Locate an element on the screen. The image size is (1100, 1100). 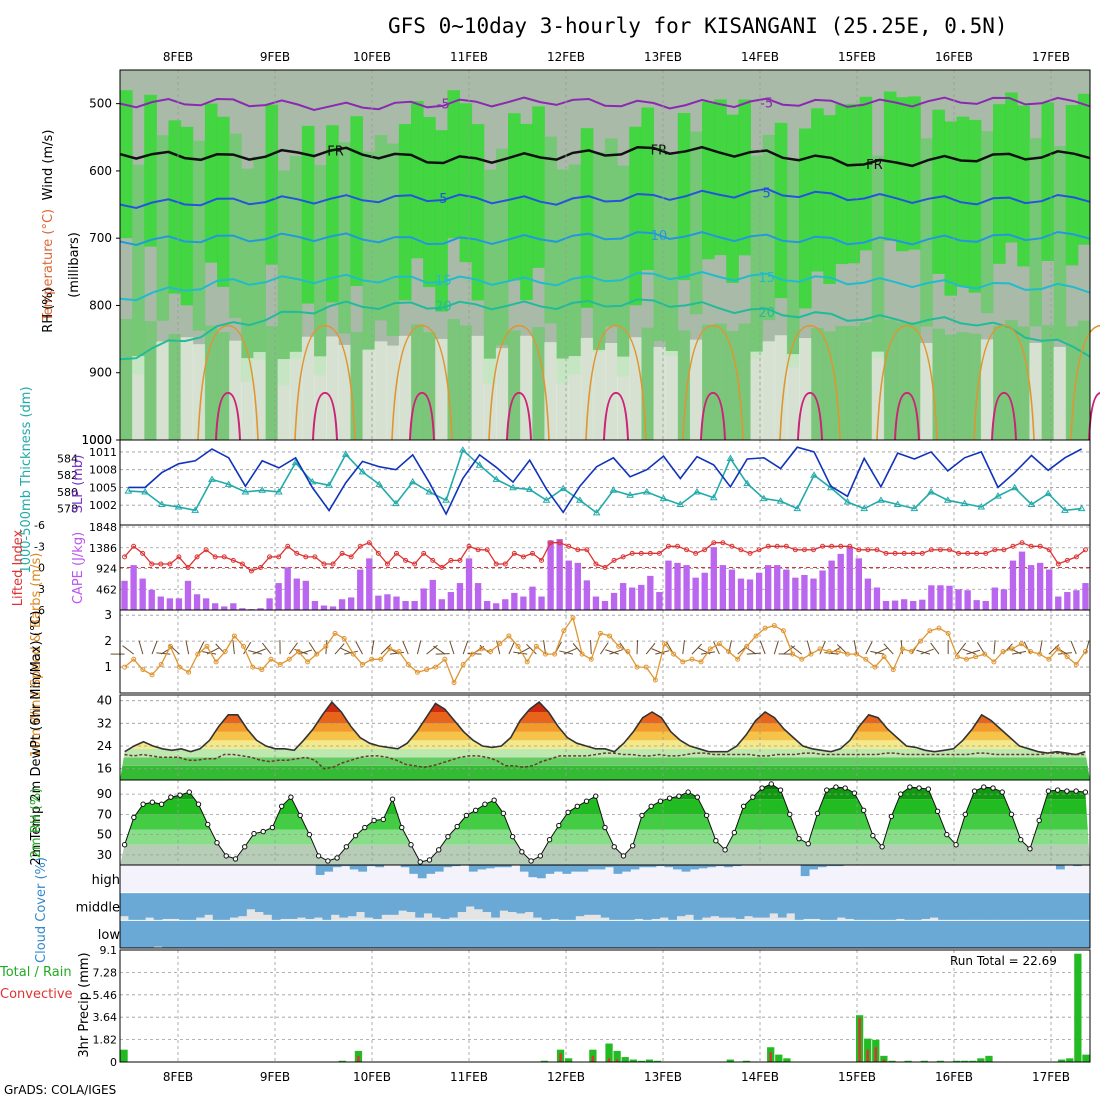
cloud-row-label: middle is located at coordinates (98, 908).